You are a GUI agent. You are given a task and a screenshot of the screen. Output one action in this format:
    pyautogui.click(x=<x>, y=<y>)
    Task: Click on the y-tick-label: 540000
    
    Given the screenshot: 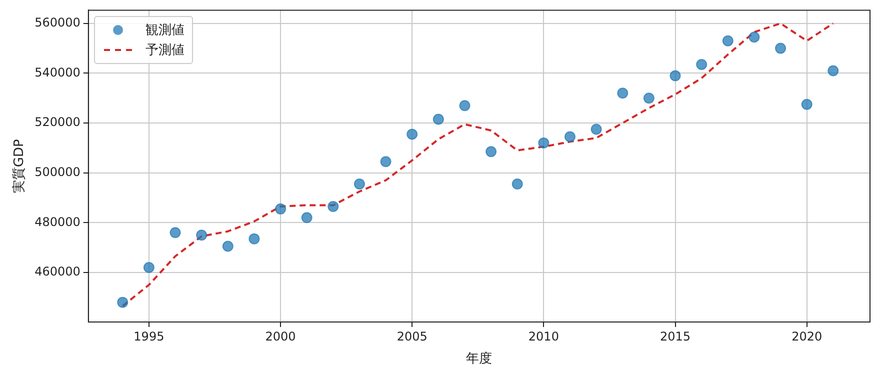 What is the action you would take?
    pyautogui.click(x=57, y=72)
    